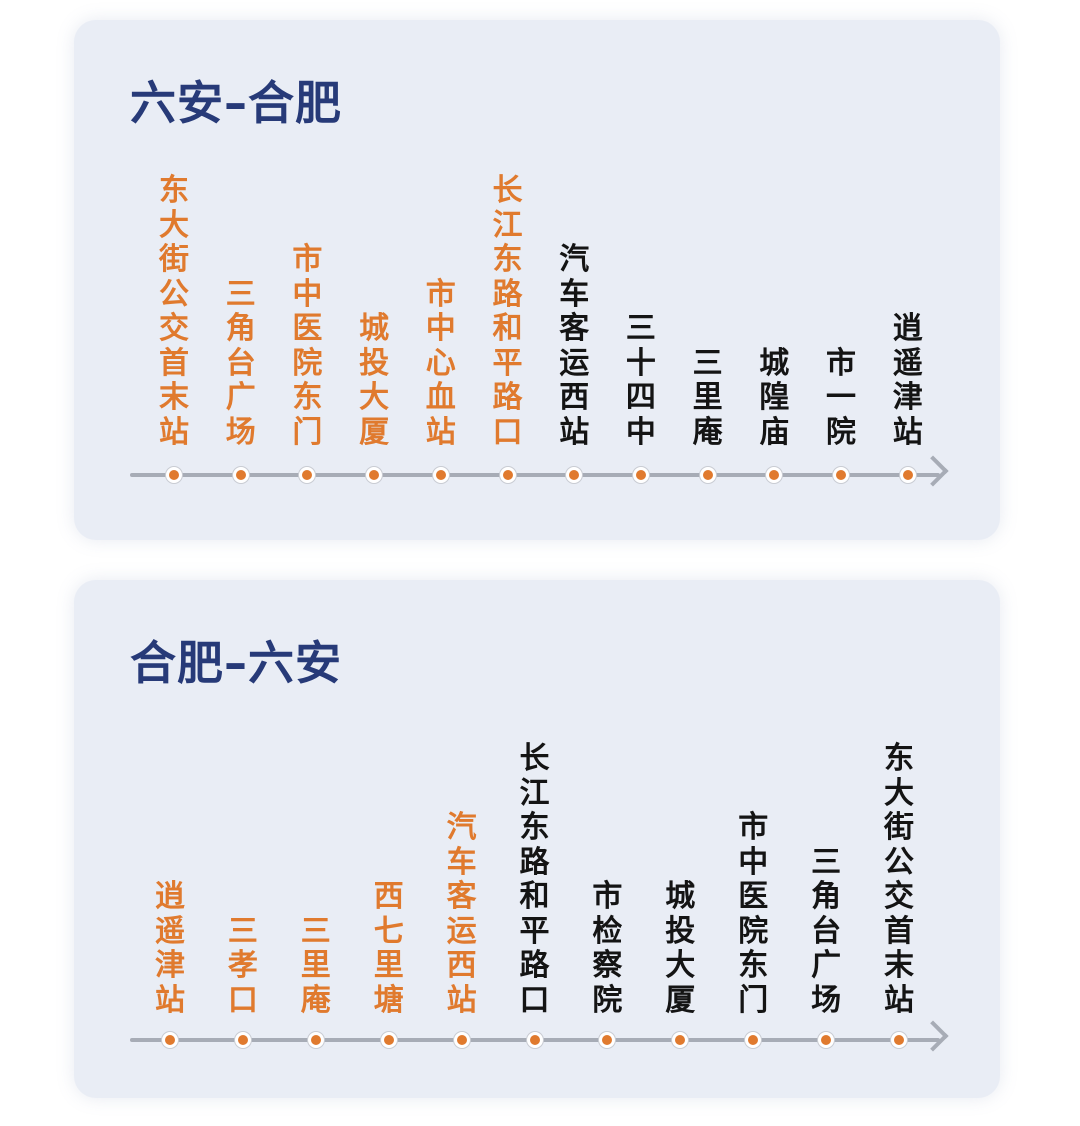  I want to click on stop-name: 城 隍 庙, so click(774, 397).